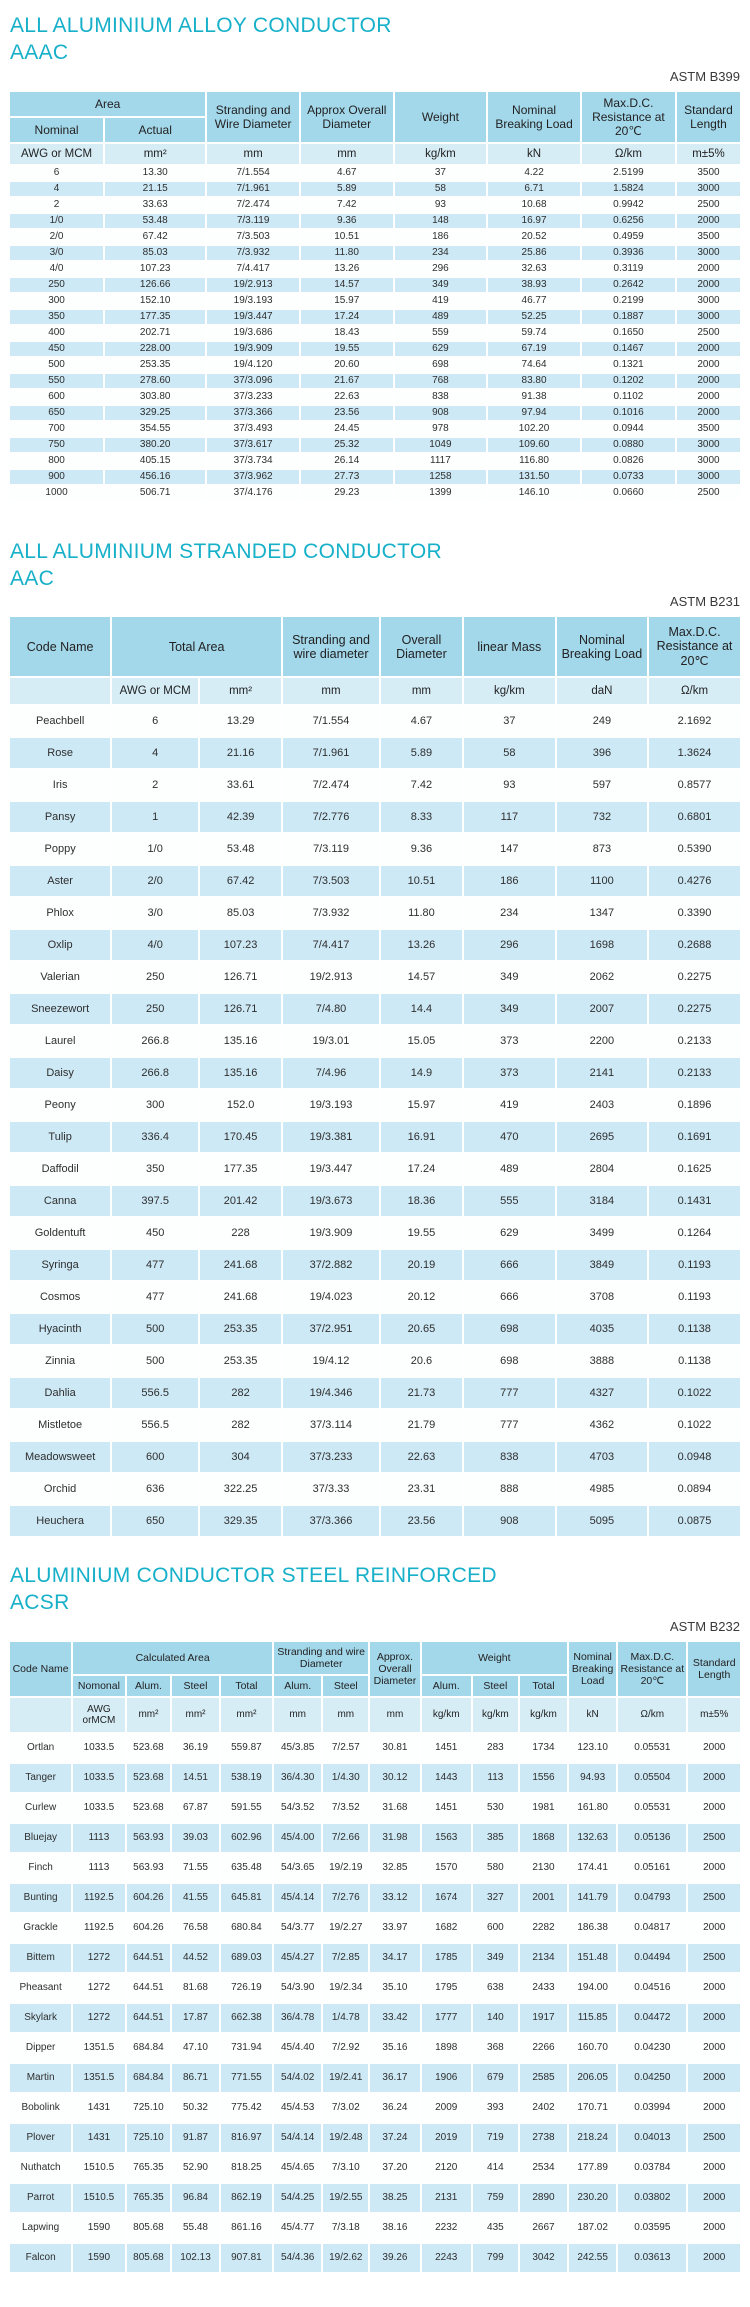  Describe the element at coordinates (440, 396) in the screenshot. I see `table-cell: 838` at that location.